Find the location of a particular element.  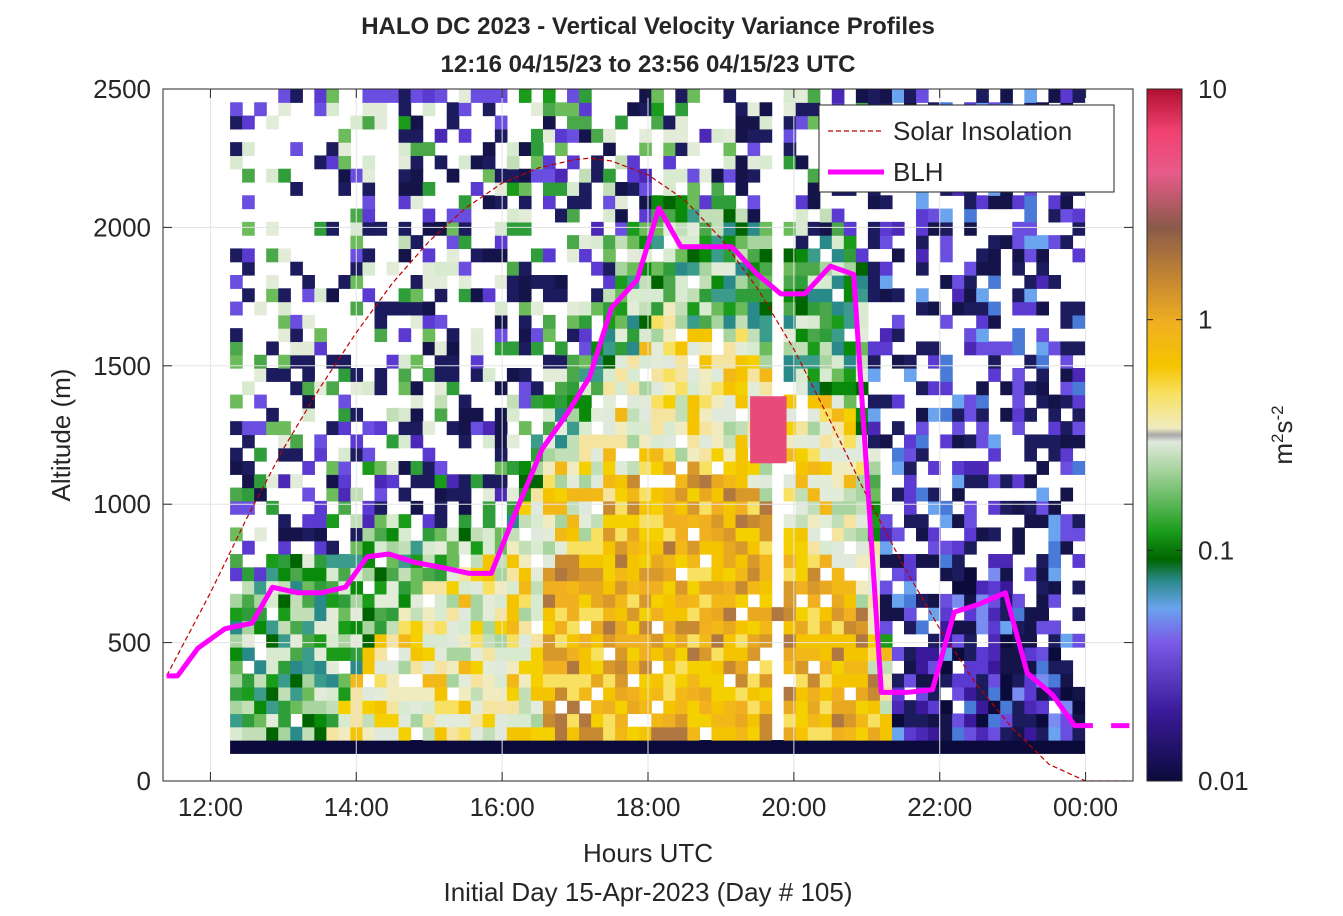

colorbar-gradient is located at coordinates (1164, 435).